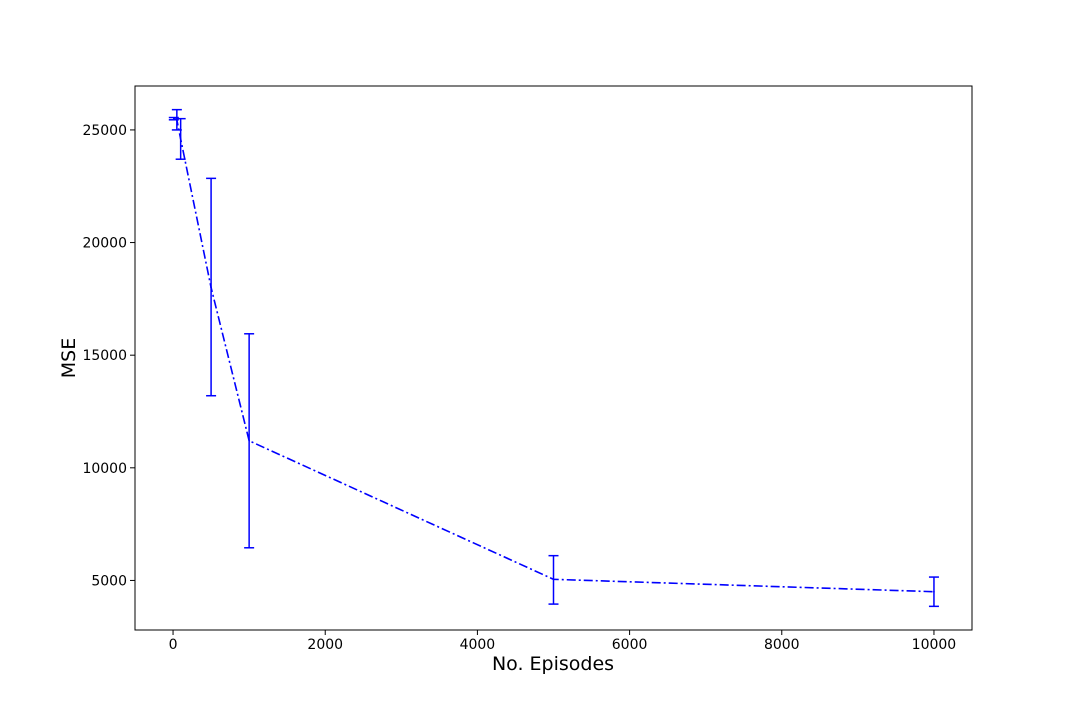  I want to click on y-tick-label: 15000, so click(104, 356).